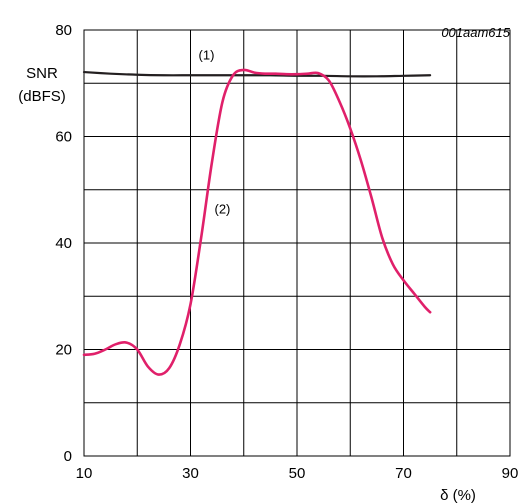  I want to click on y-axis-label-line1: SNR, so click(42, 73).